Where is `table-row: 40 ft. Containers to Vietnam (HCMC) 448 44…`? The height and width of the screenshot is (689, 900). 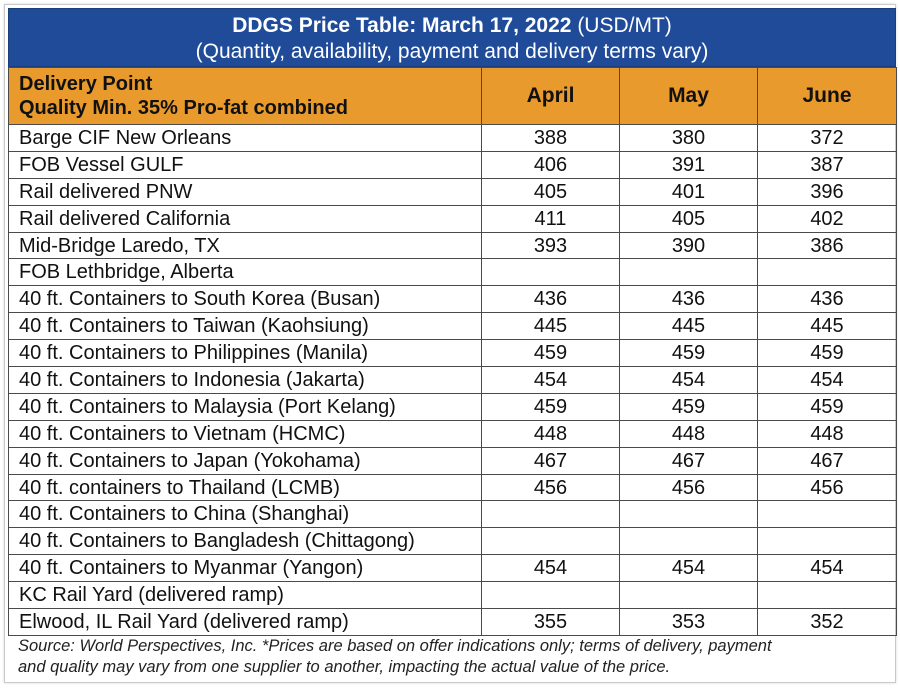 table-row: 40 ft. Containers to Vietnam (HCMC) 448 44… is located at coordinates (452, 433).